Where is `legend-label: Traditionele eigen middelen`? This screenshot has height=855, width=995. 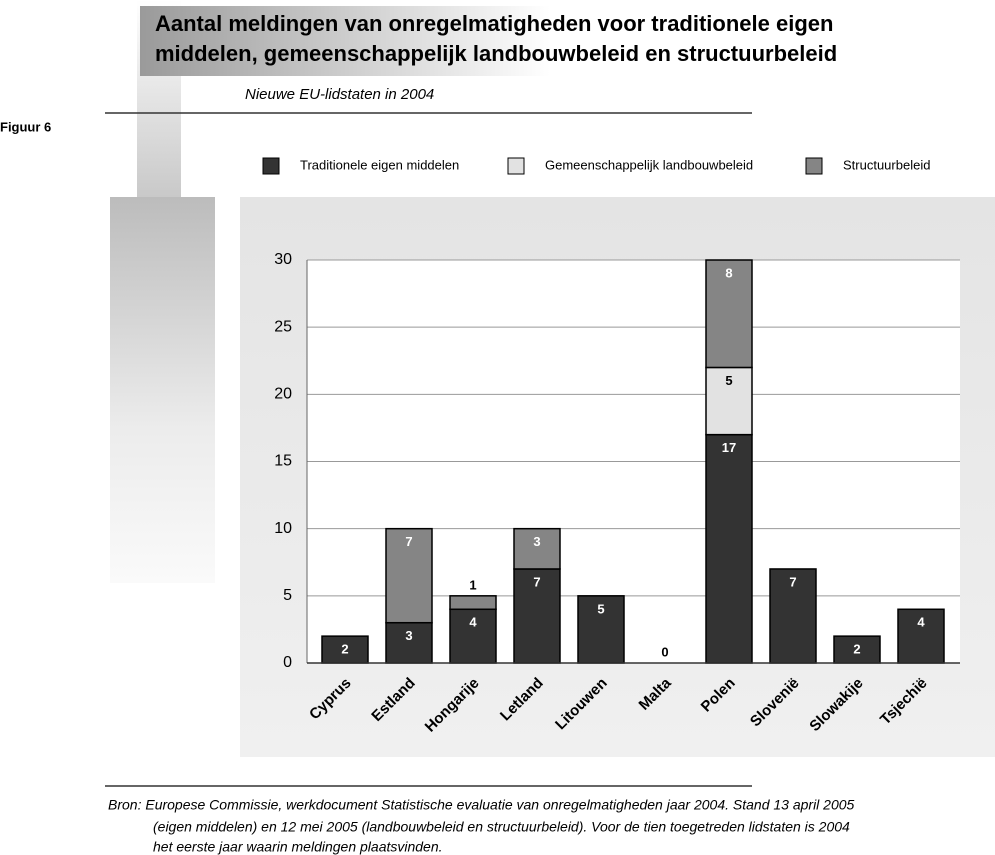 legend-label: Traditionele eigen middelen is located at coordinates (379, 164).